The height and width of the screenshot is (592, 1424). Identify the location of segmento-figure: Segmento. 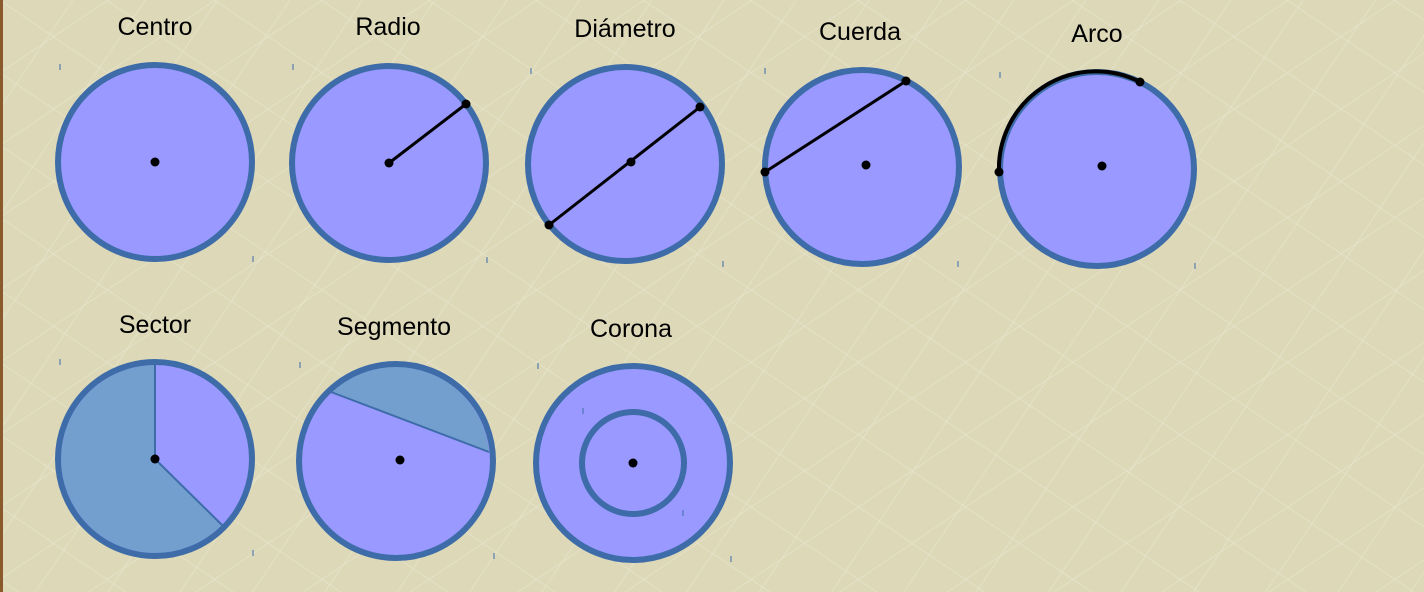
(396, 437).